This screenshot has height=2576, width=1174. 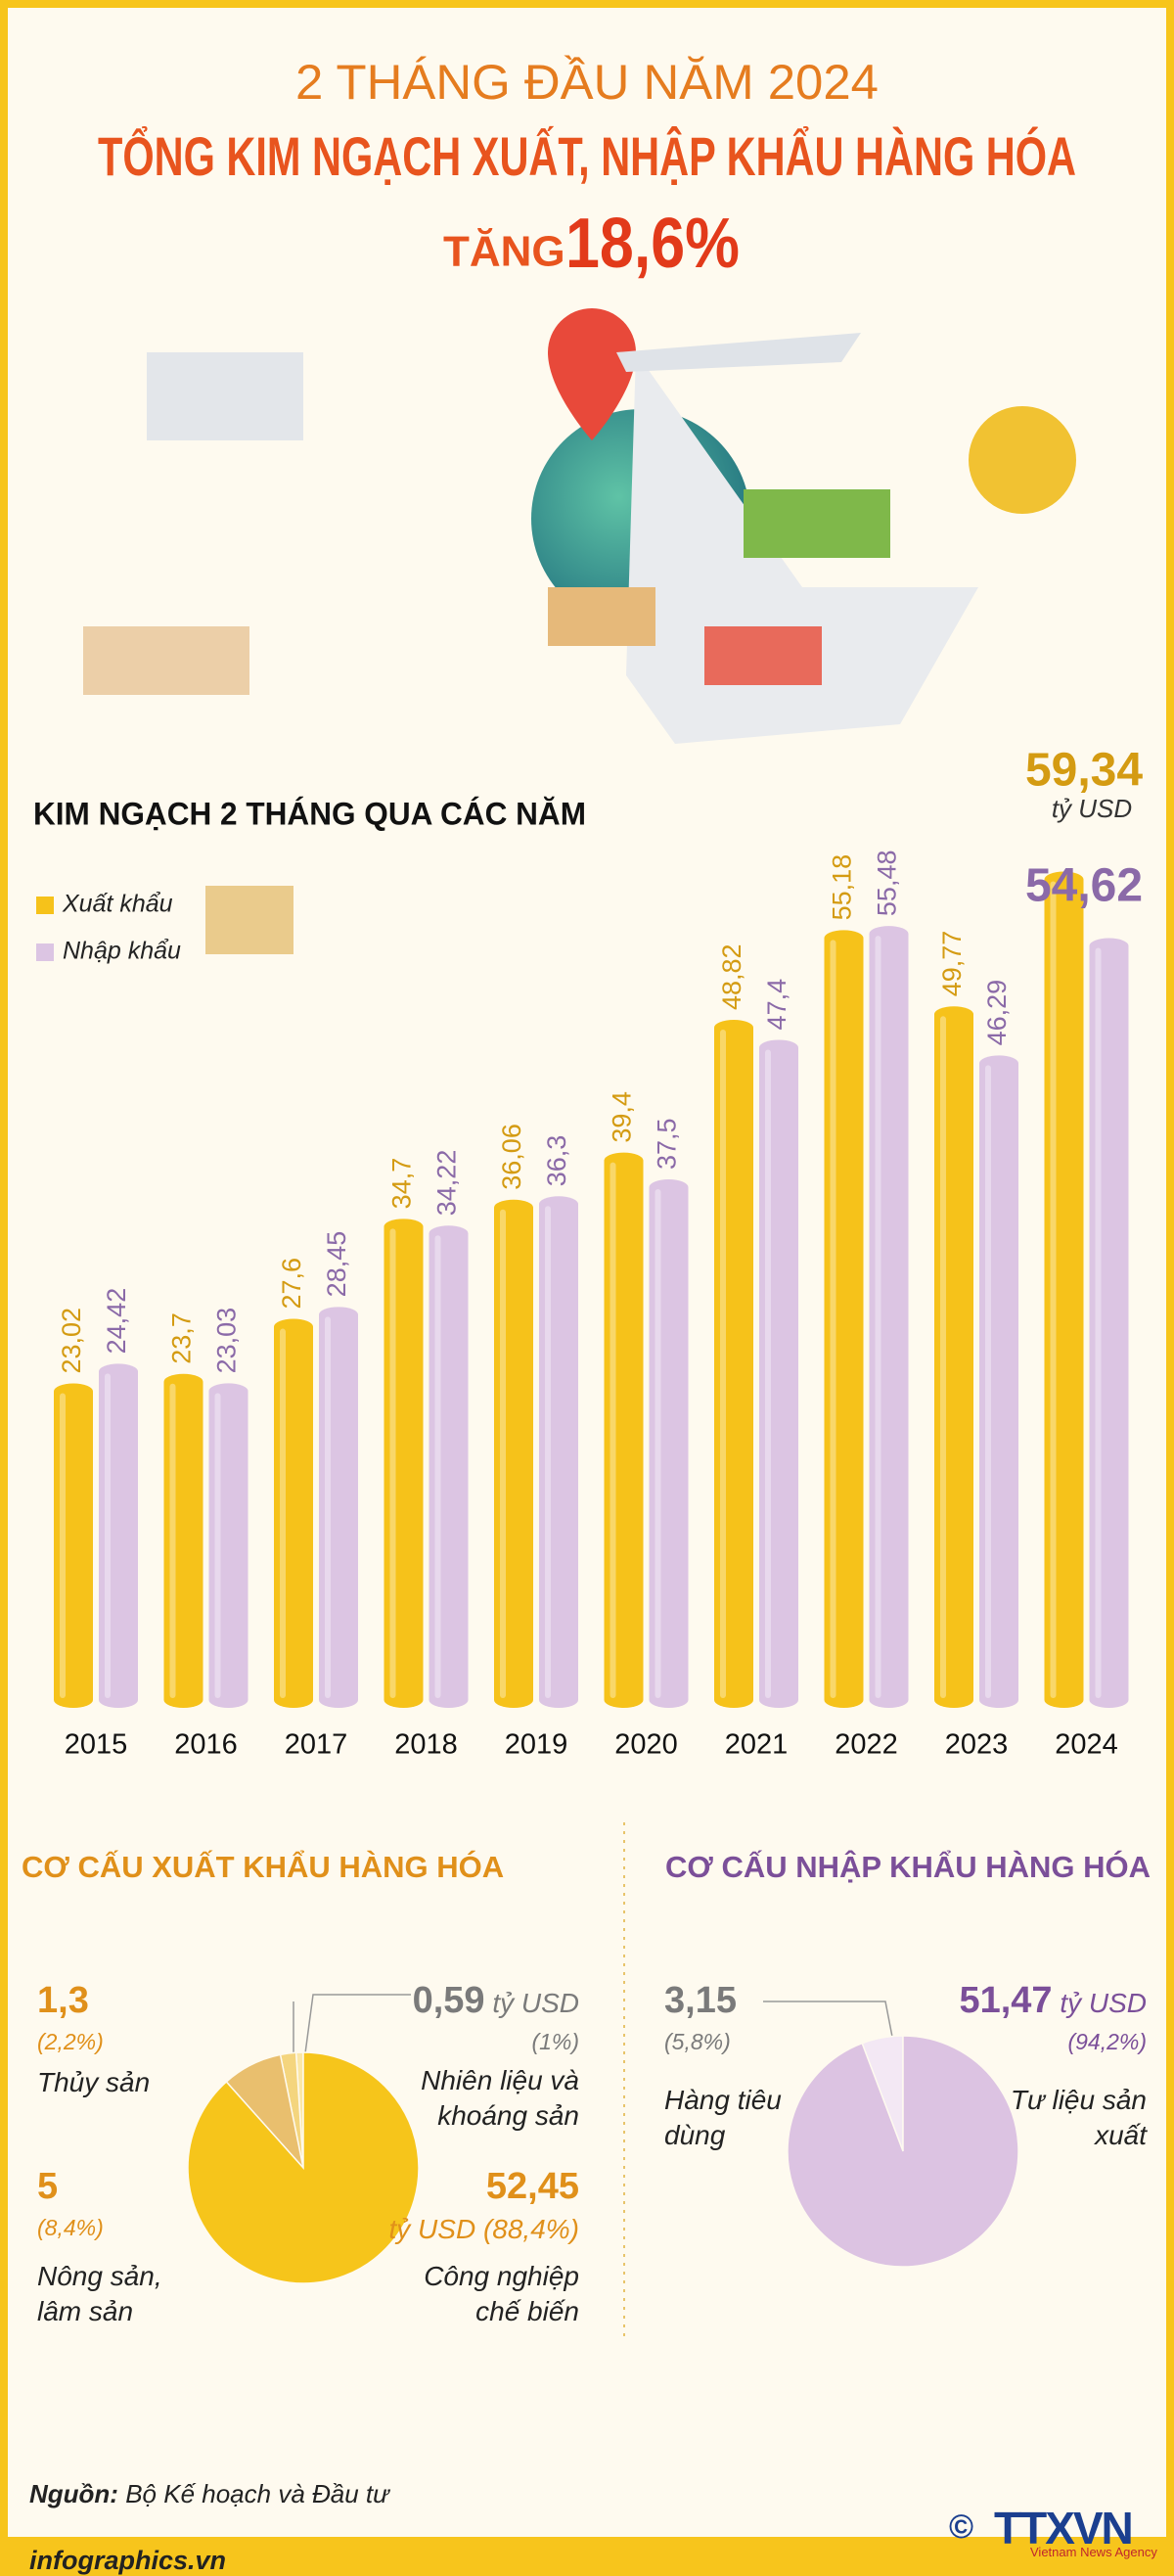 What do you see at coordinates (206, 1745) in the screenshot?
I see `x-tick-label: 2016` at bounding box center [206, 1745].